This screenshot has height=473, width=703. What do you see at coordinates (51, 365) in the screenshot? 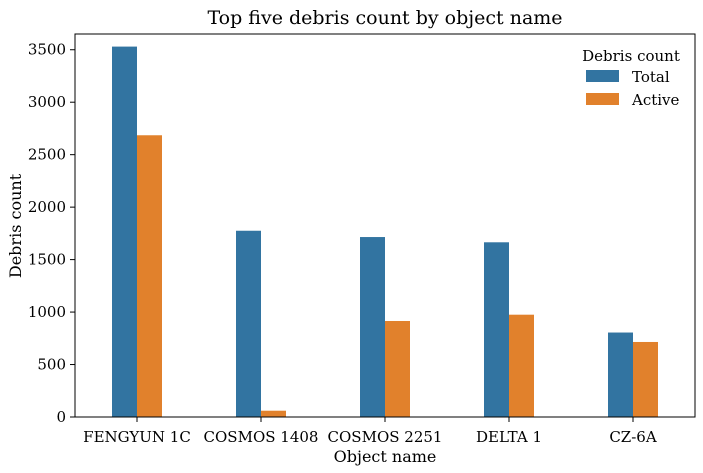
I see `y-tick-label: 500` at bounding box center [51, 365].